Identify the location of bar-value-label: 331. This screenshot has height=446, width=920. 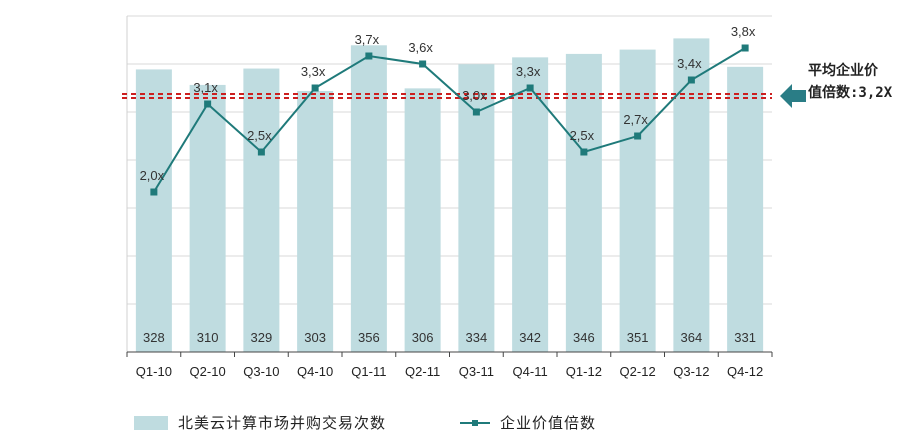
(745, 337).